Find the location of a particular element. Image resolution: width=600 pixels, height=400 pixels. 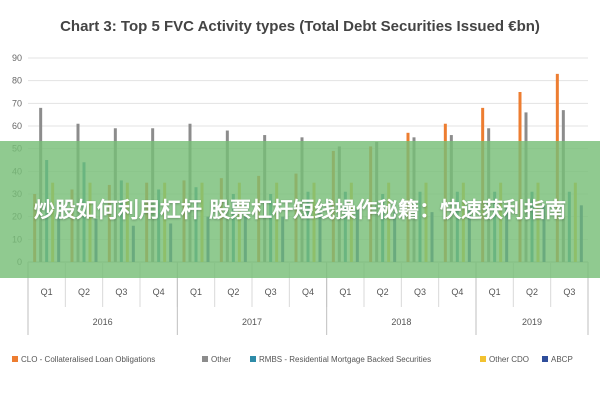

y-tick-label: 70 is located at coordinates (17, 103).